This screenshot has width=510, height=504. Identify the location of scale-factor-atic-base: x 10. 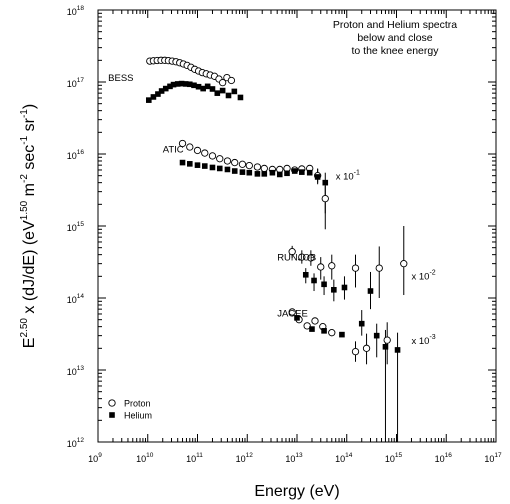
(345, 177).